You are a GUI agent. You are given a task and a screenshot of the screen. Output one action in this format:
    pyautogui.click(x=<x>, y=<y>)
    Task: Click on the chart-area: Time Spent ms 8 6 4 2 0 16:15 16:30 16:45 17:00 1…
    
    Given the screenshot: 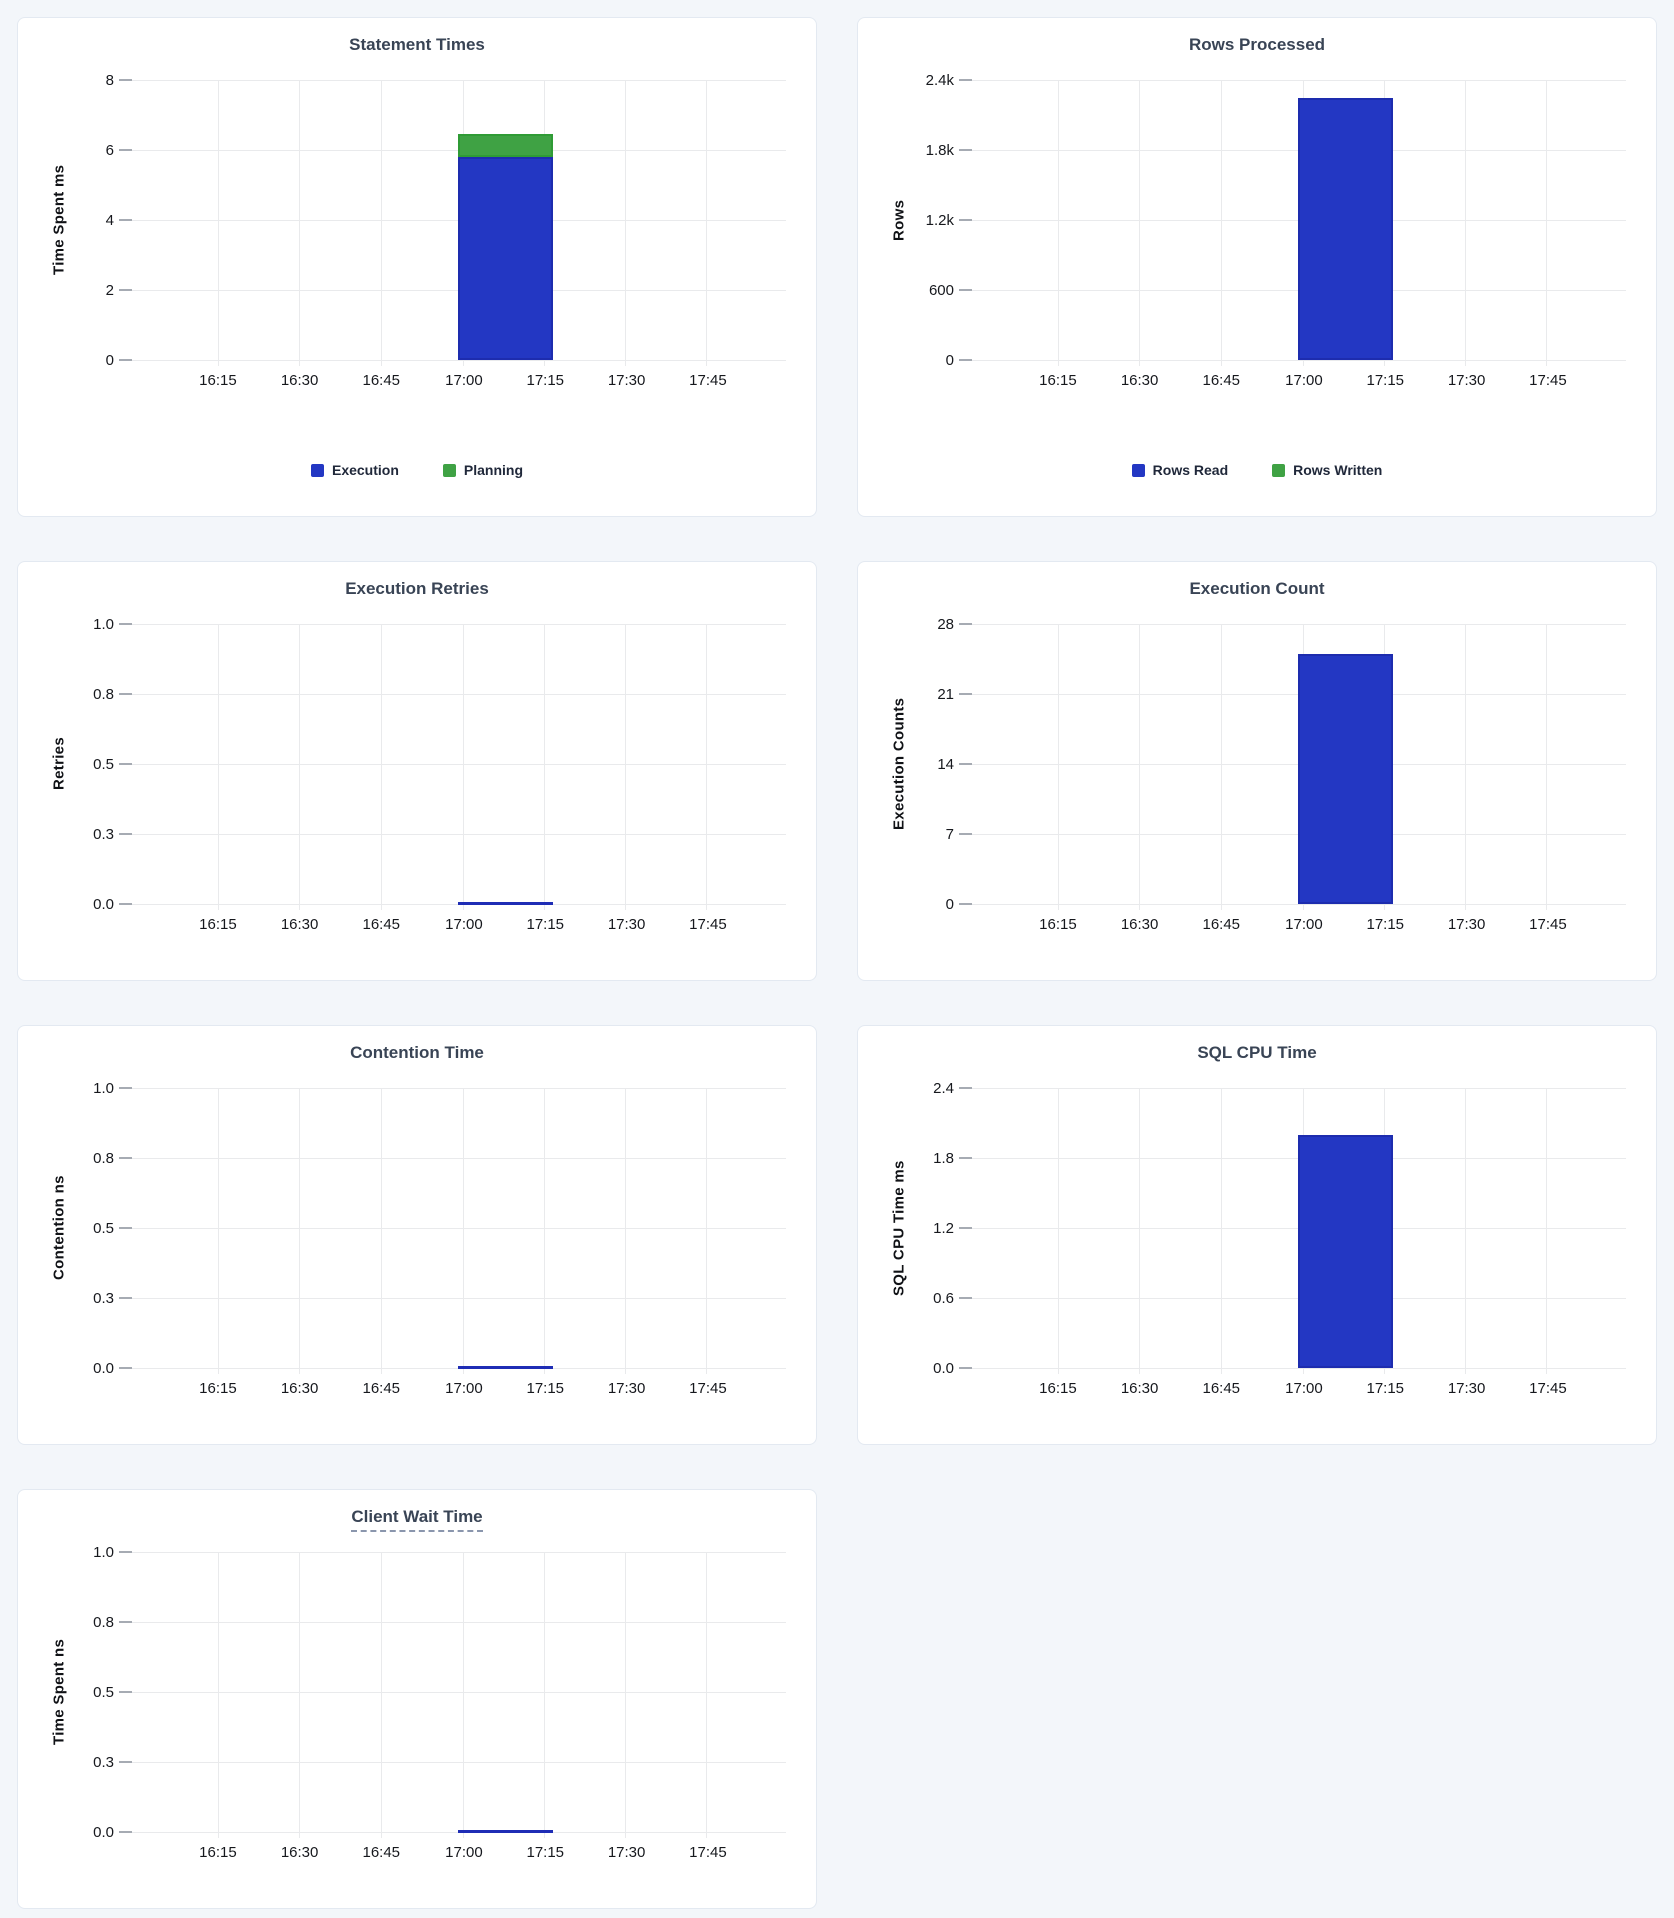 What is the action you would take?
    pyautogui.click(x=417, y=267)
    